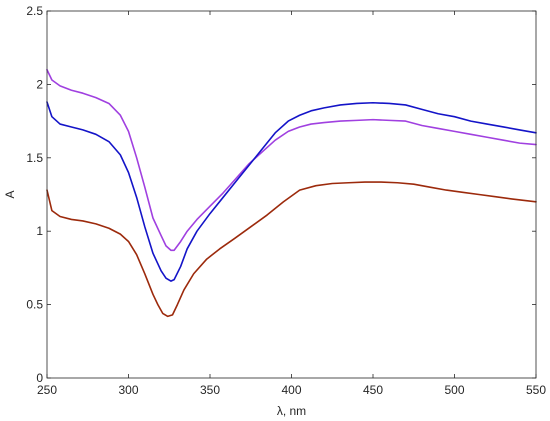  What do you see at coordinates (291, 411) in the screenshot?
I see `x-axis-label: λ, nm` at bounding box center [291, 411].